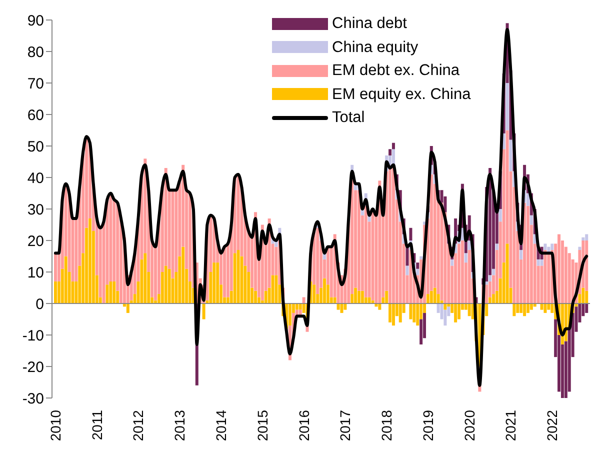 The width and height of the screenshot is (604, 454). Describe the element at coordinates (33, 367) in the screenshot. I see `y-tick-label: -20` at that location.